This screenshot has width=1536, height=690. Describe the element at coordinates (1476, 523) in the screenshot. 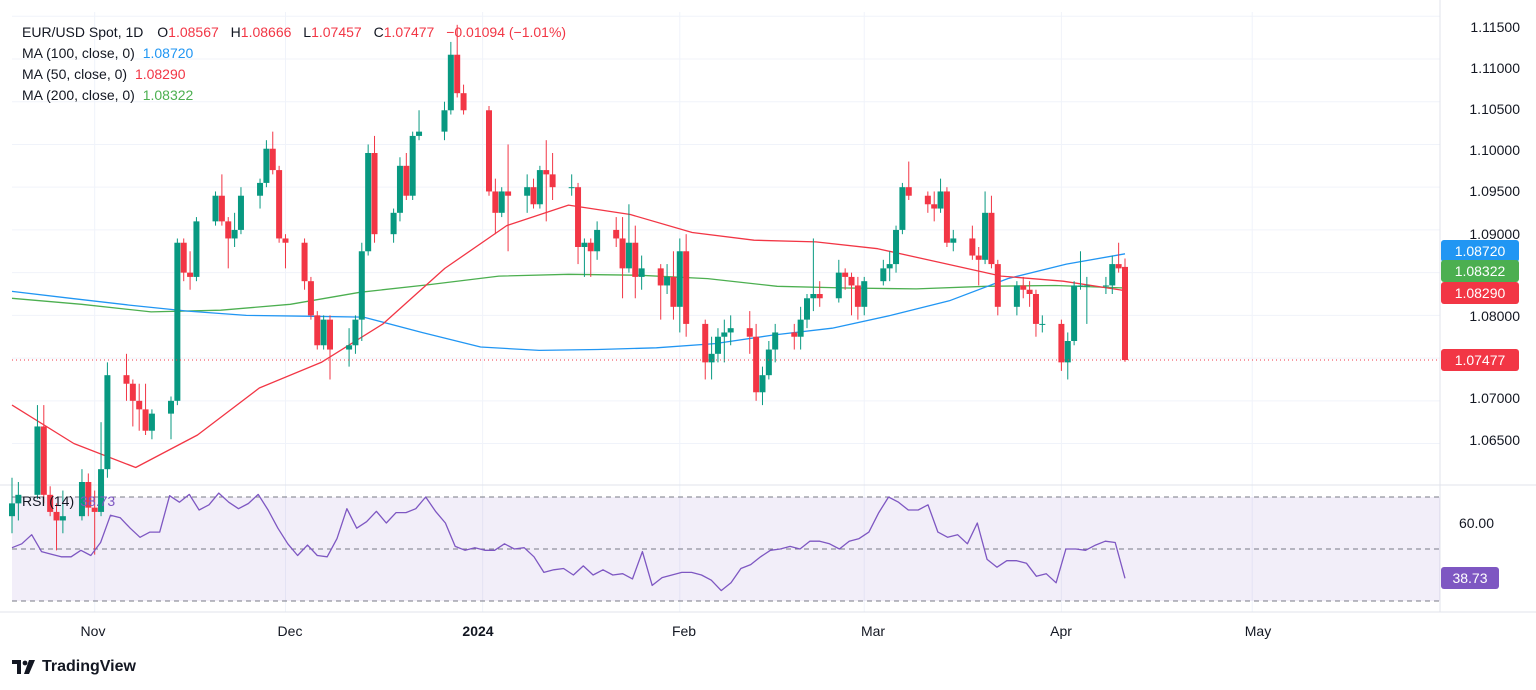

I see `rsi-tick: 60.00` at that location.